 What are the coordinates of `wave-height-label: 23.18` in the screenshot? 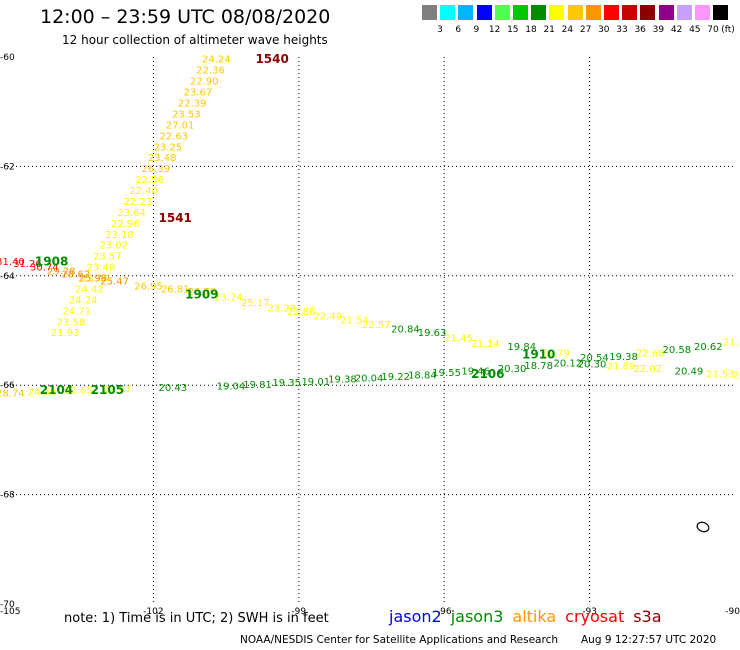 It's located at (119, 235).